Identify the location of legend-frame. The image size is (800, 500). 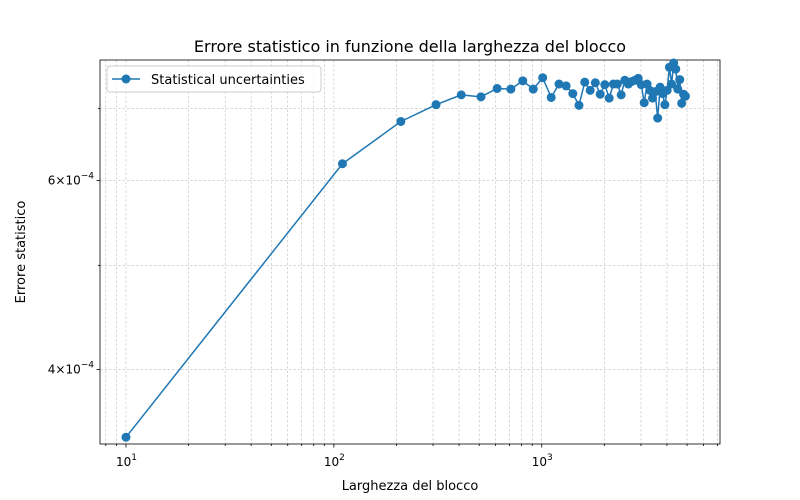
(214, 79).